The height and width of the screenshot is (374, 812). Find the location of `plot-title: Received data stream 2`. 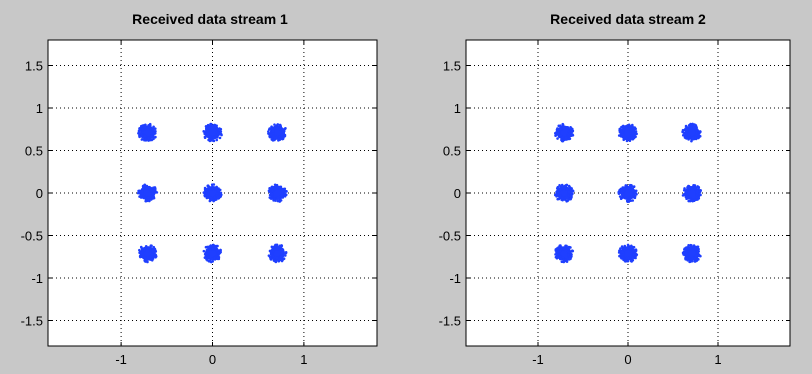

plot-title: Received data stream 2 is located at coordinates (628, 19).